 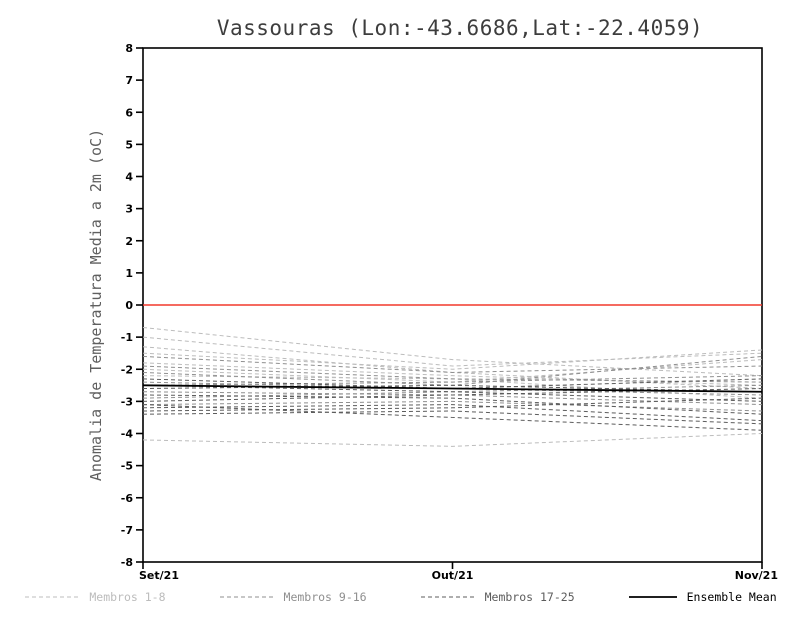 What do you see at coordinates (129, 144) in the screenshot?
I see `svg-text: 5` at bounding box center [129, 144].